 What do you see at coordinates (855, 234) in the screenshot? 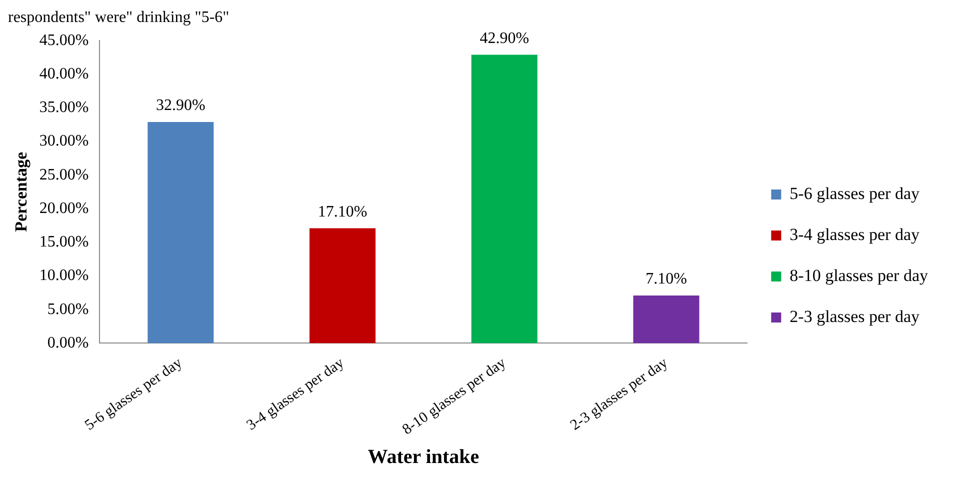
I see `legend-label: 3-4 glasses per day` at bounding box center [855, 234].